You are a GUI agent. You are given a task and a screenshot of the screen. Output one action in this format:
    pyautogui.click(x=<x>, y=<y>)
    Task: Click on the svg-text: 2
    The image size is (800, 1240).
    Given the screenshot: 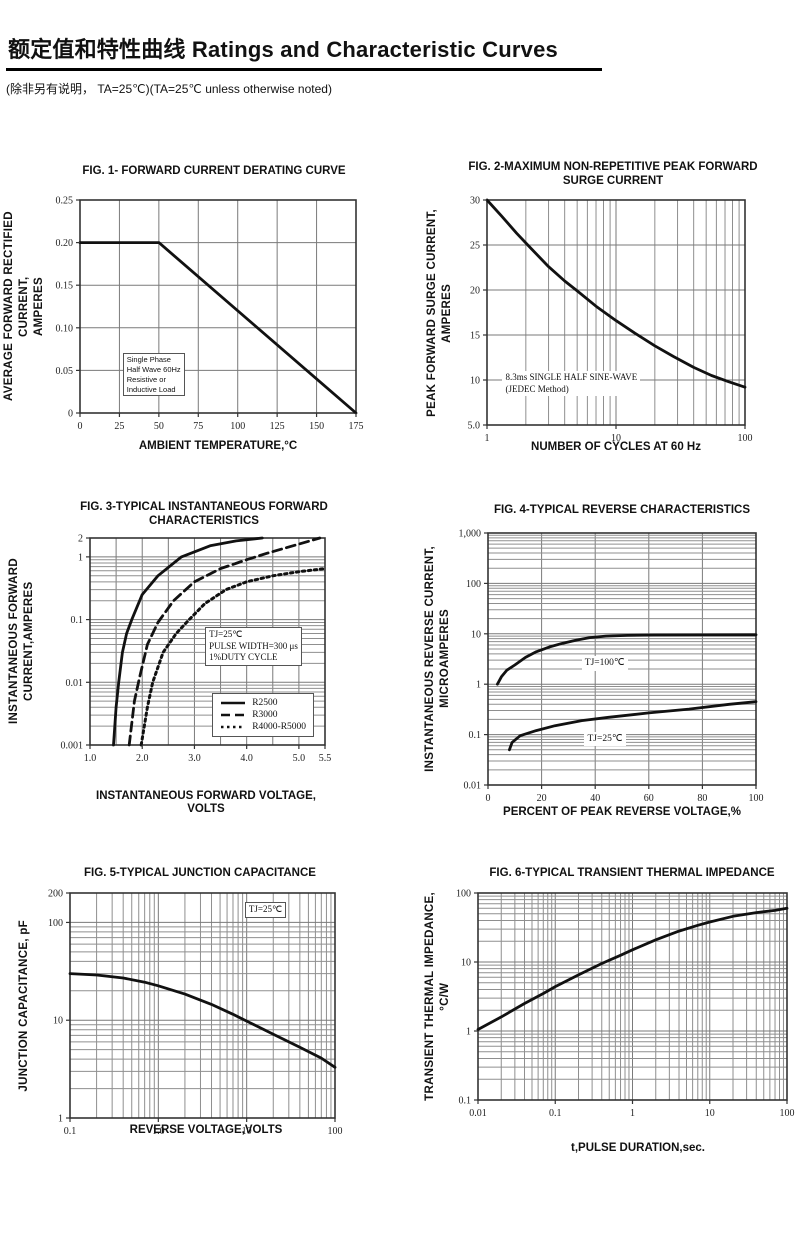 What is the action you would take?
    pyautogui.click(x=80, y=539)
    